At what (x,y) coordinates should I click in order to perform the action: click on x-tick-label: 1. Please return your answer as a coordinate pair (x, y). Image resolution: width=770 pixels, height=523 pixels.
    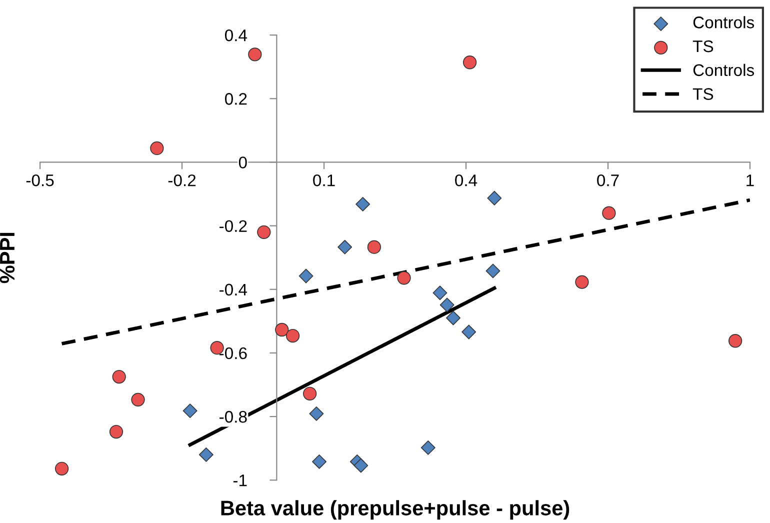
    Looking at the image, I should click on (750, 180).